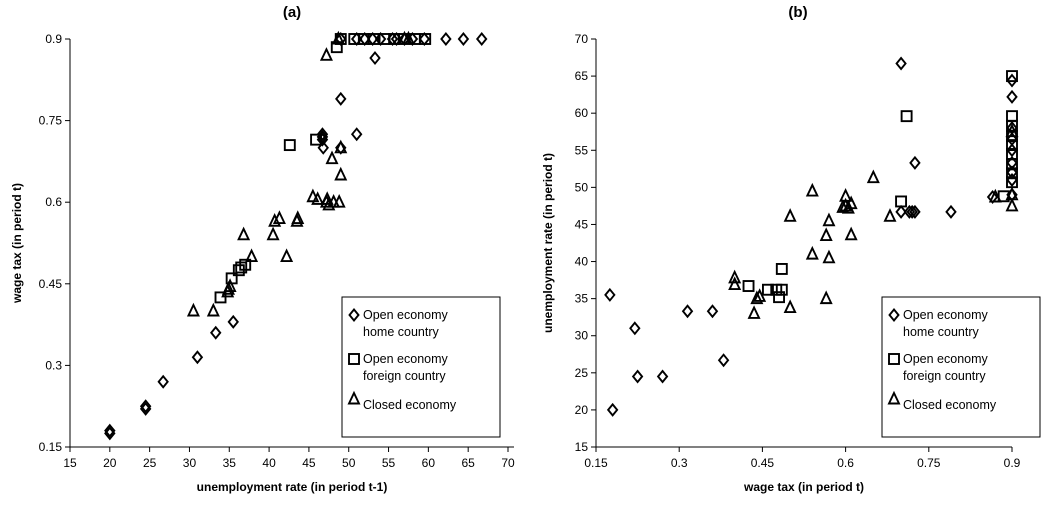 This screenshot has height=513, width=1052. What do you see at coordinates (323, 168) in the screenshot?
I see `series-square` at bounding box center [323, 168].